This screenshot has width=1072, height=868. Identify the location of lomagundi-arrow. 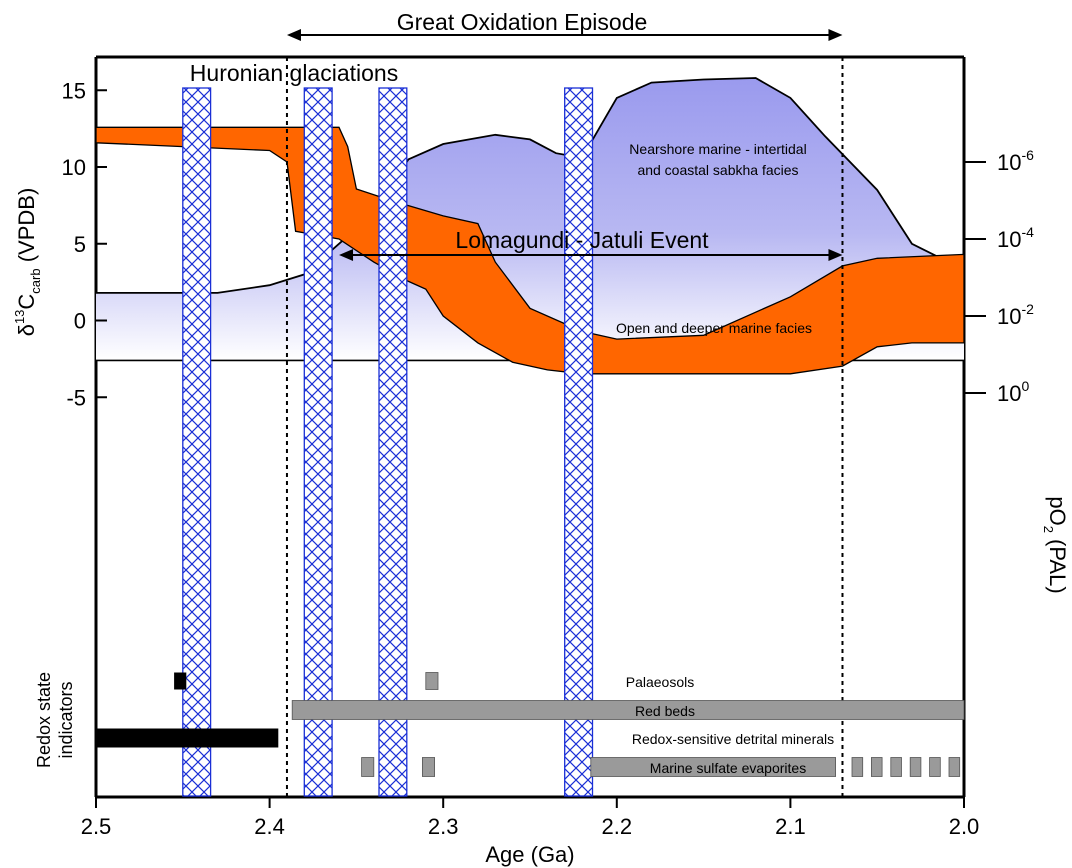
(591, 255).